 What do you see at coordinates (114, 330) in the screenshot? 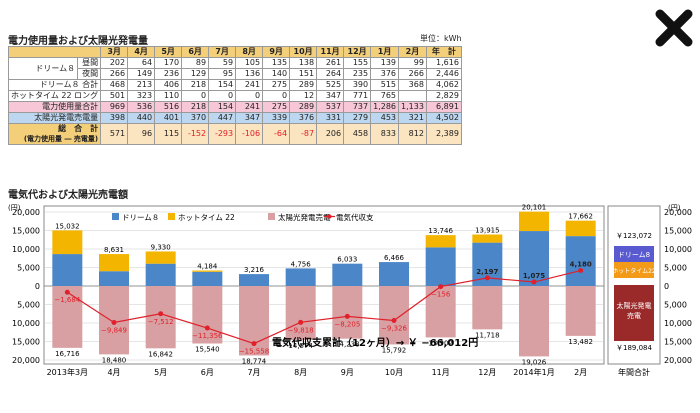
I see `line-data-label: −9,849` at bounding box center [114, 330].